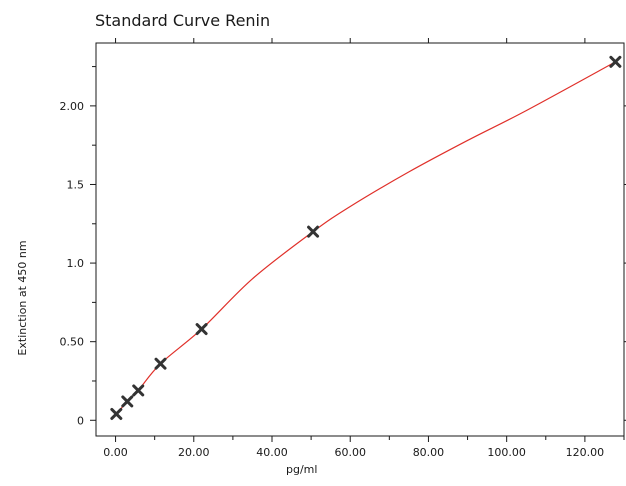 This screenshot has height=486, width=626. I want to click on x-tick-label: 20.00, so click(194, 452).